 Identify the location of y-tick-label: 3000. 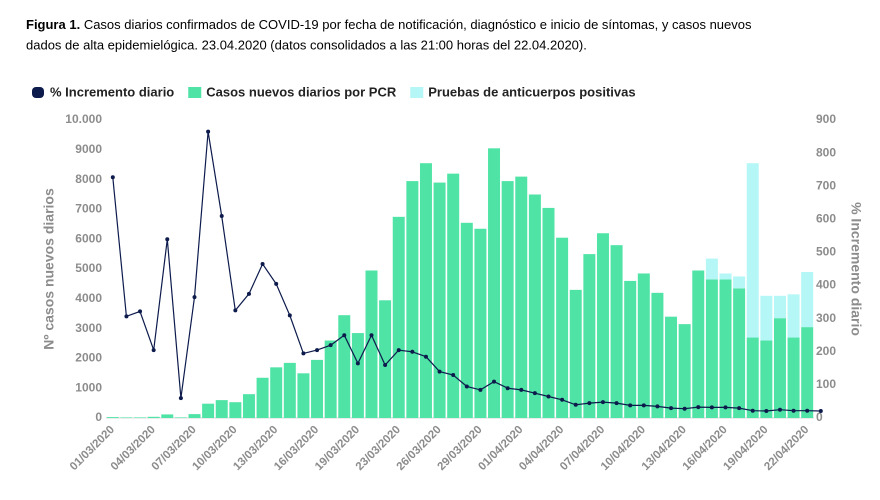
(88, 328).